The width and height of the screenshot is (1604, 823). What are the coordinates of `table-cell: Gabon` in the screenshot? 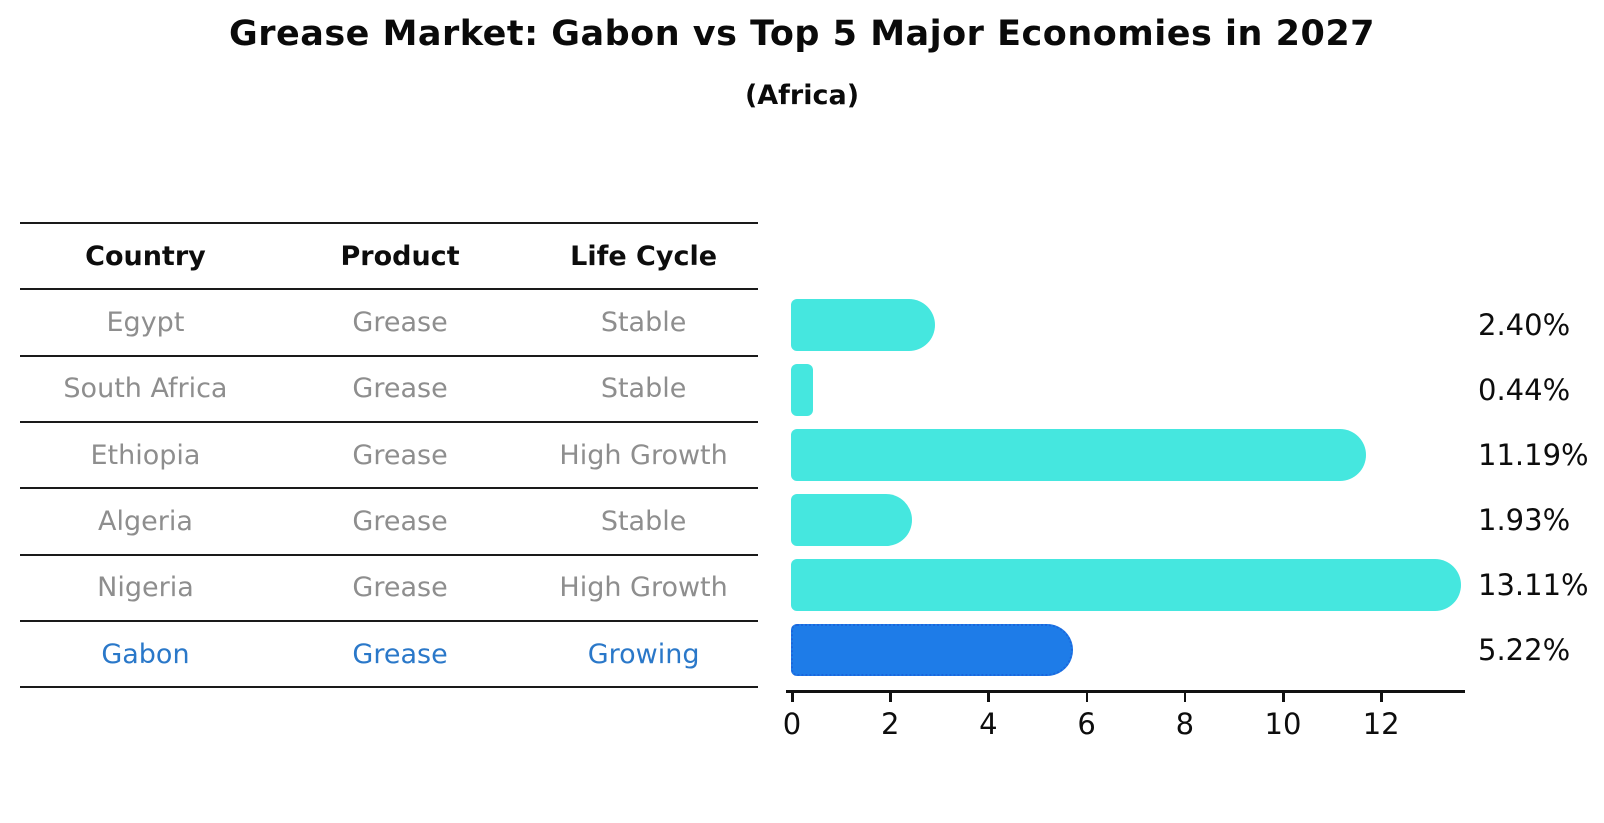 It's located at (145, 654).